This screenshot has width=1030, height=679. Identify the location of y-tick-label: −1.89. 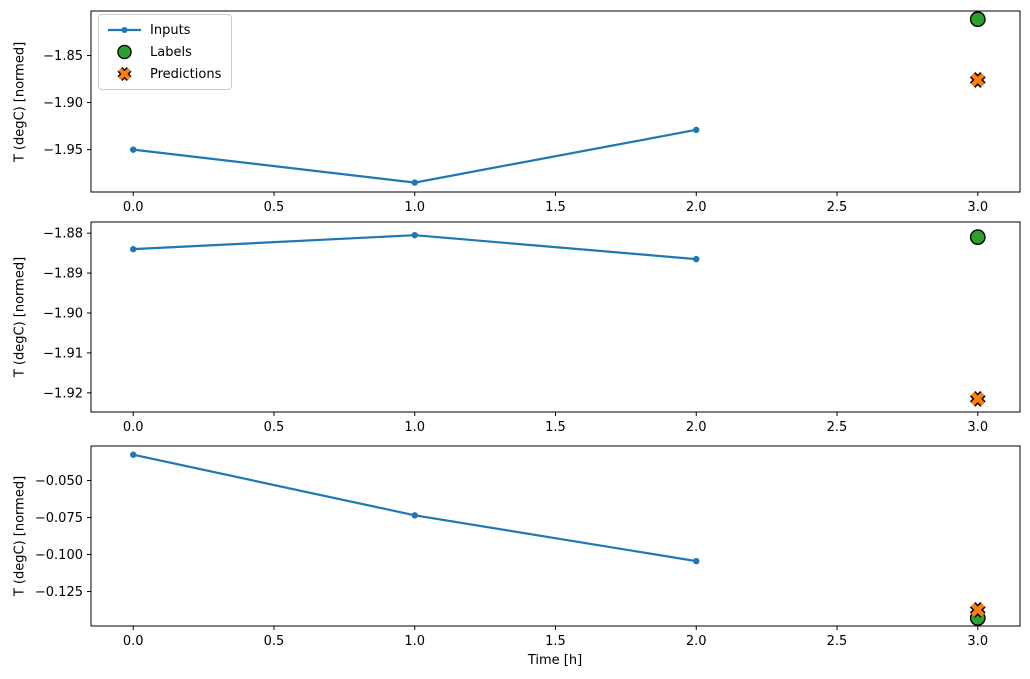
(63, 274).